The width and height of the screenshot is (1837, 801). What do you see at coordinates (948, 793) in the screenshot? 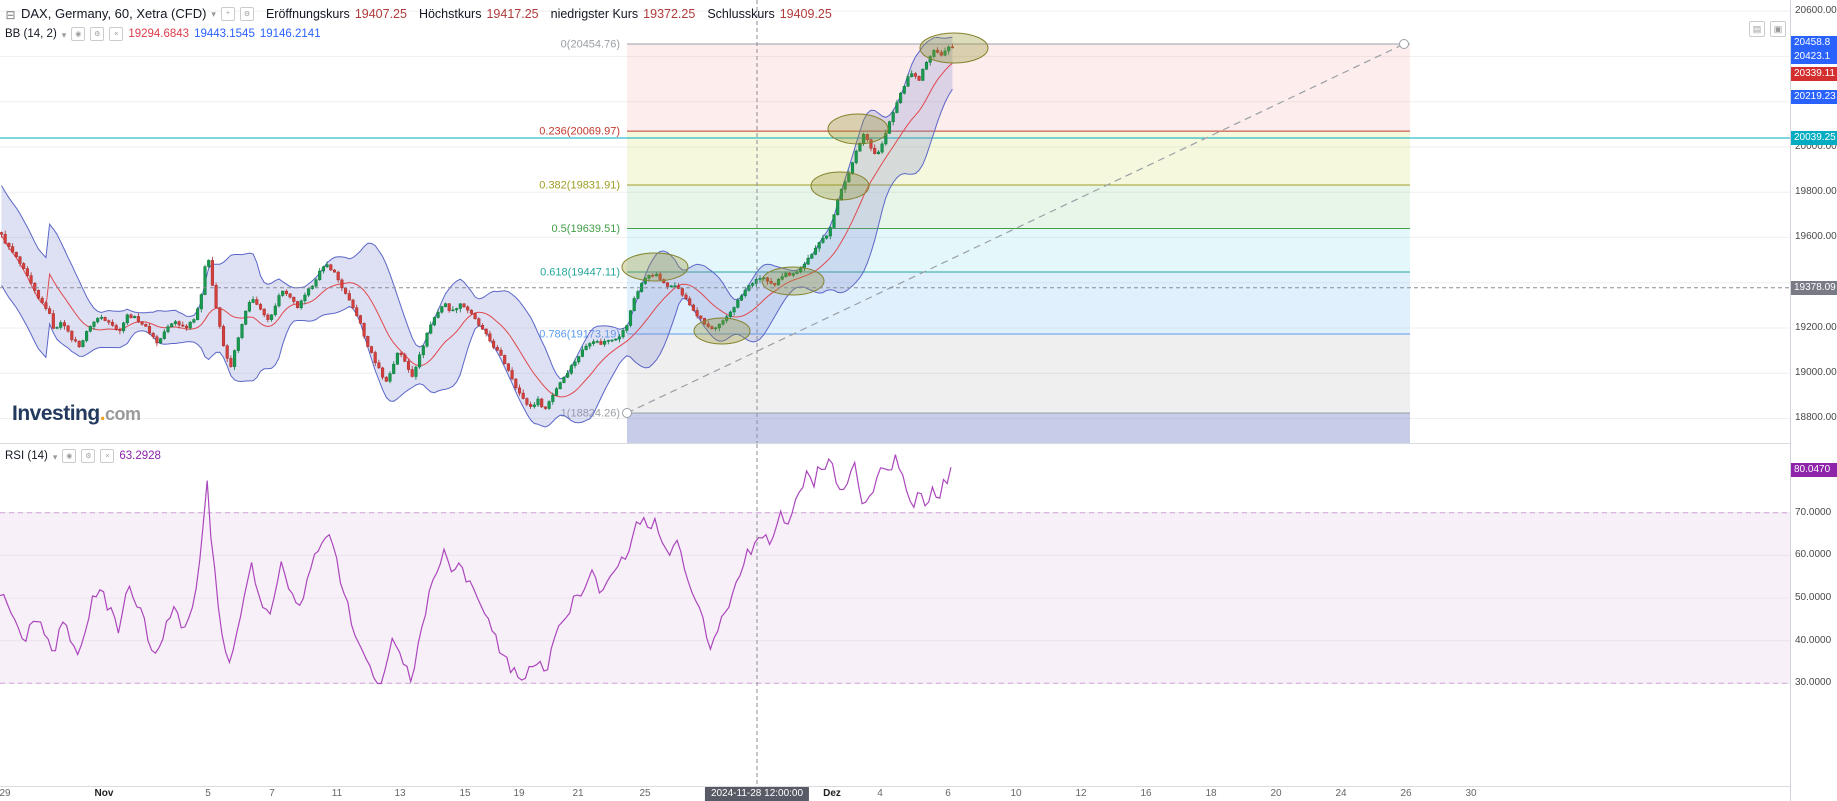
I see `time-axis-label: 6` at bounding box center [948, 793].